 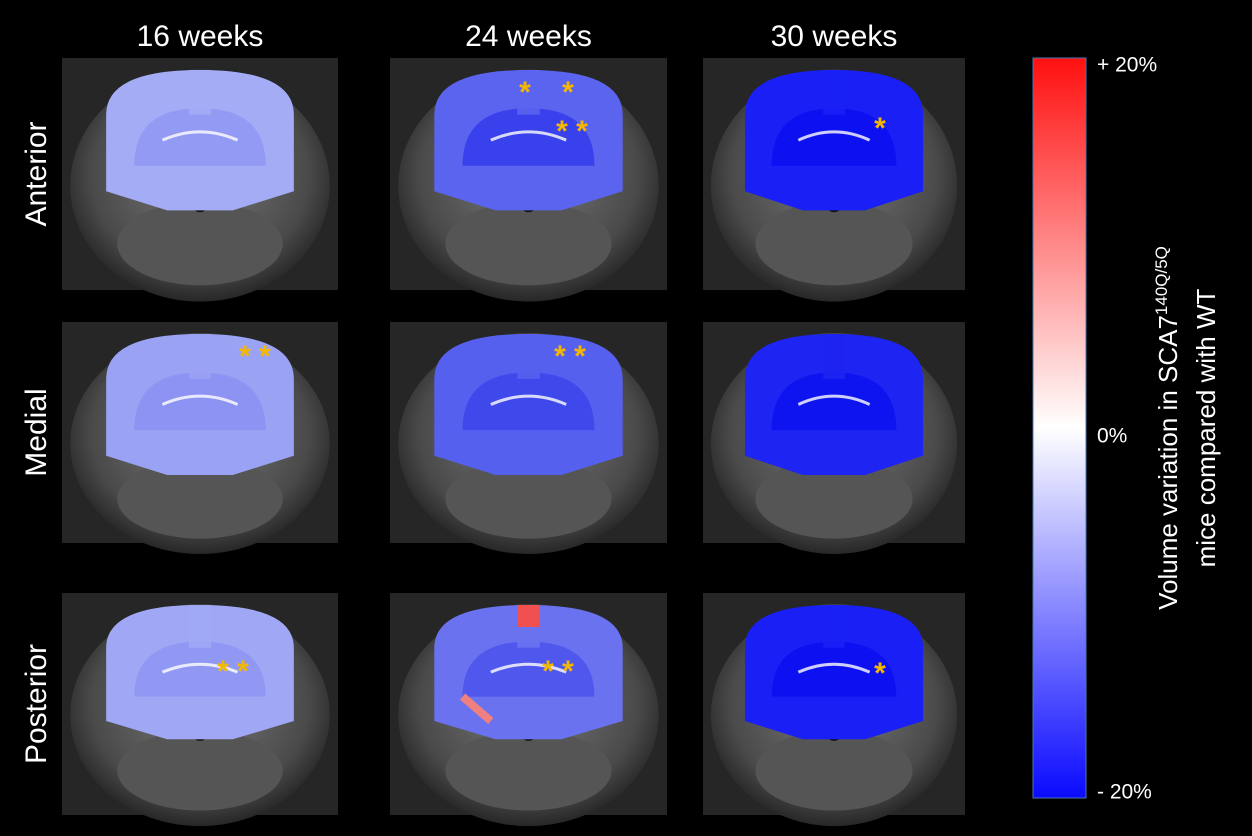 I want to click on colorbar-middle-label: 0%, so click(x=1112, y=436).